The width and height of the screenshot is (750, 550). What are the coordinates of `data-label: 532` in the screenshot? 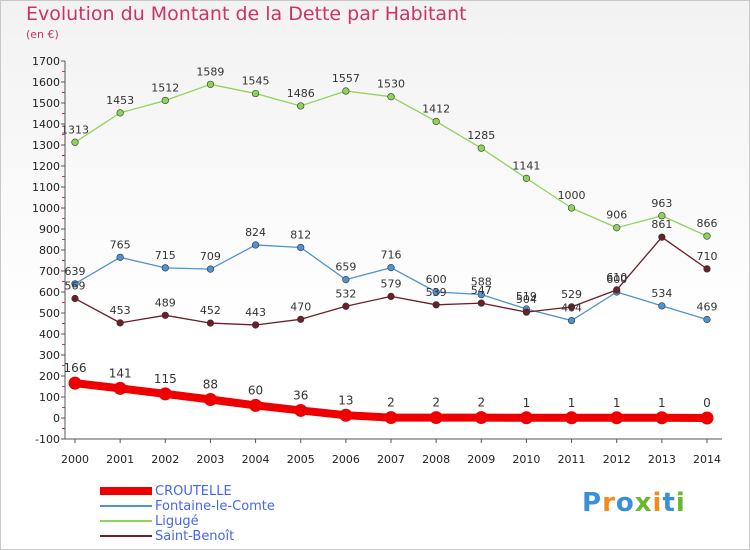 It's located at (345, 293).